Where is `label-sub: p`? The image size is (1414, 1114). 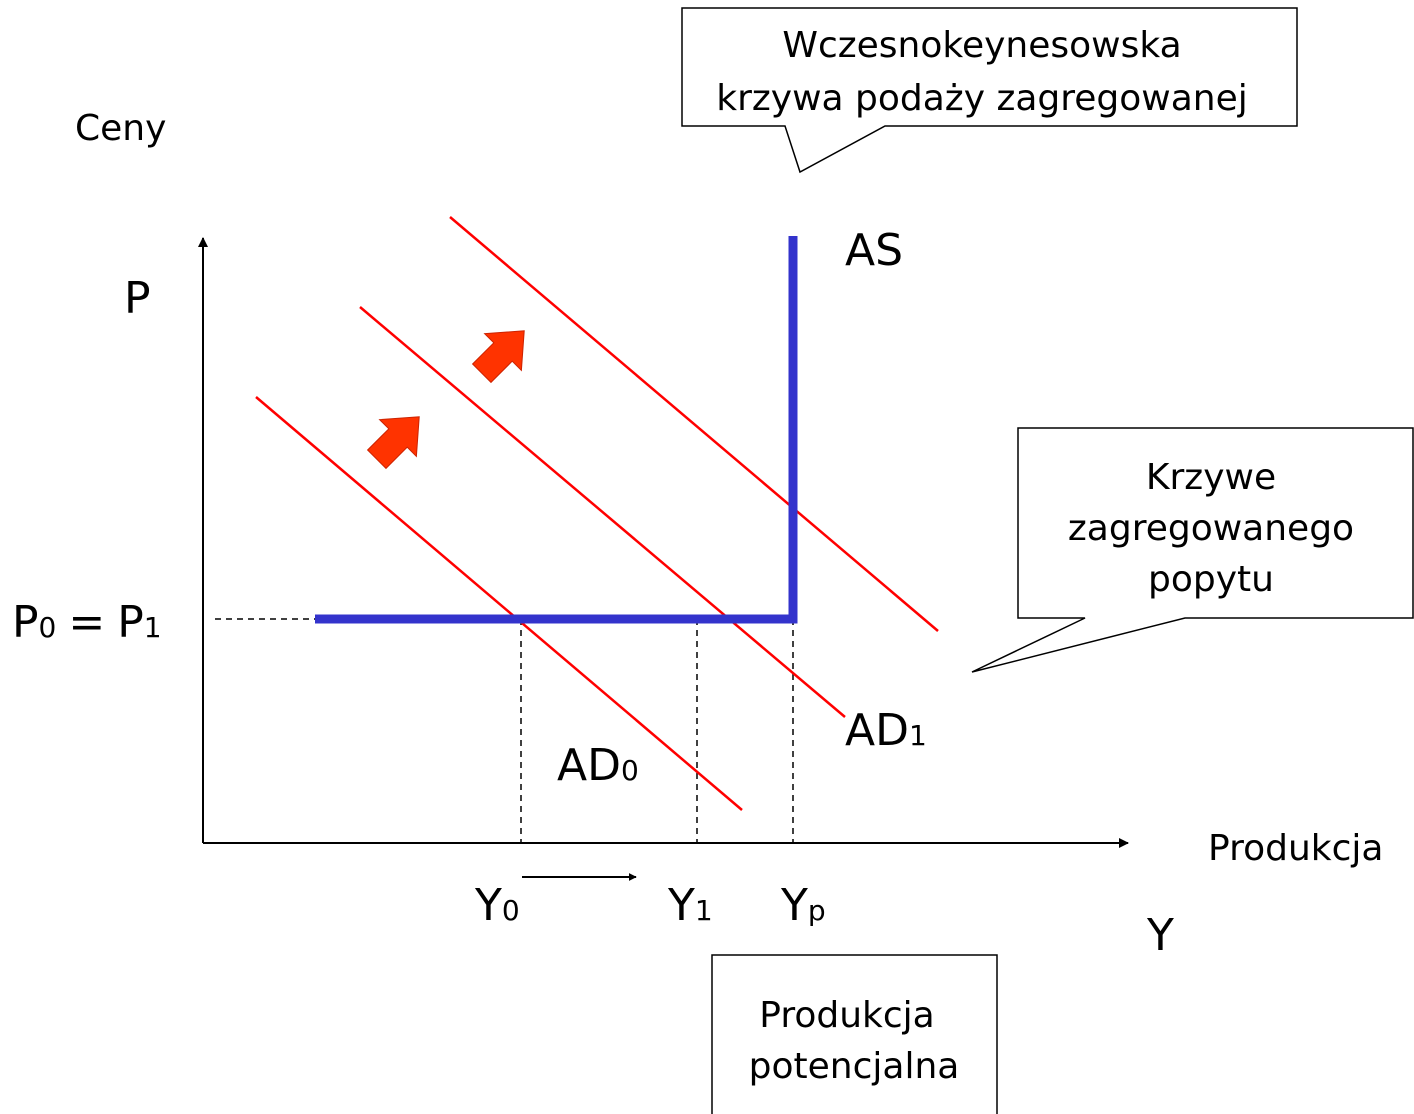 label-sub: p is located at coordinates (817, 910).